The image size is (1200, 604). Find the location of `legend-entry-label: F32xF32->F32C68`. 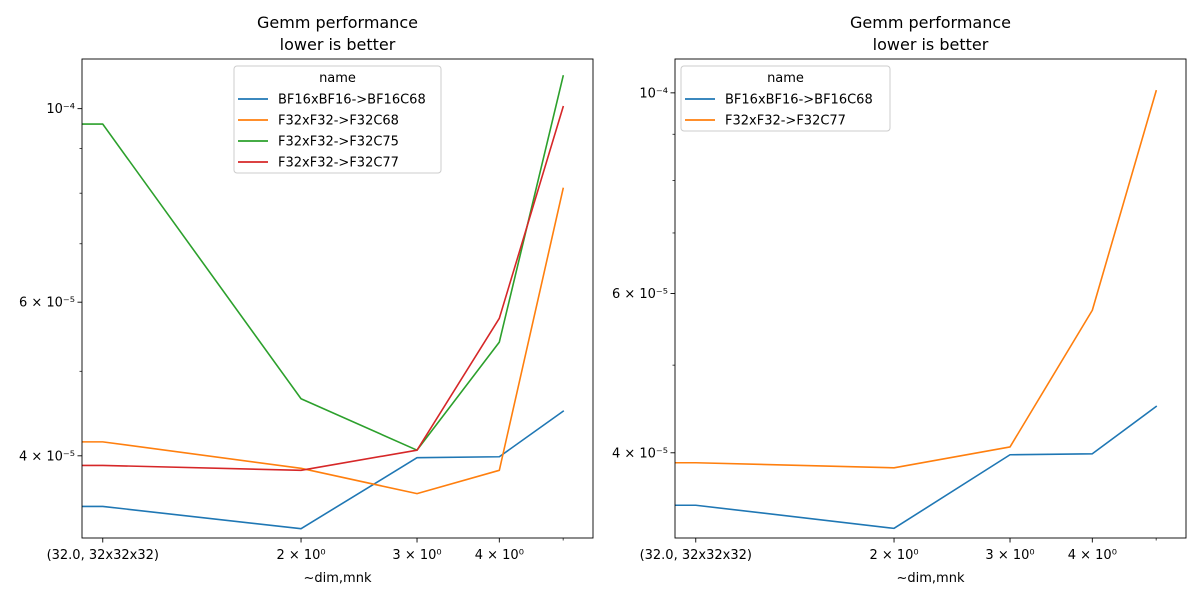

legend-entry-label: F32xF32->F32C68 is located at coordinates (338, 121).